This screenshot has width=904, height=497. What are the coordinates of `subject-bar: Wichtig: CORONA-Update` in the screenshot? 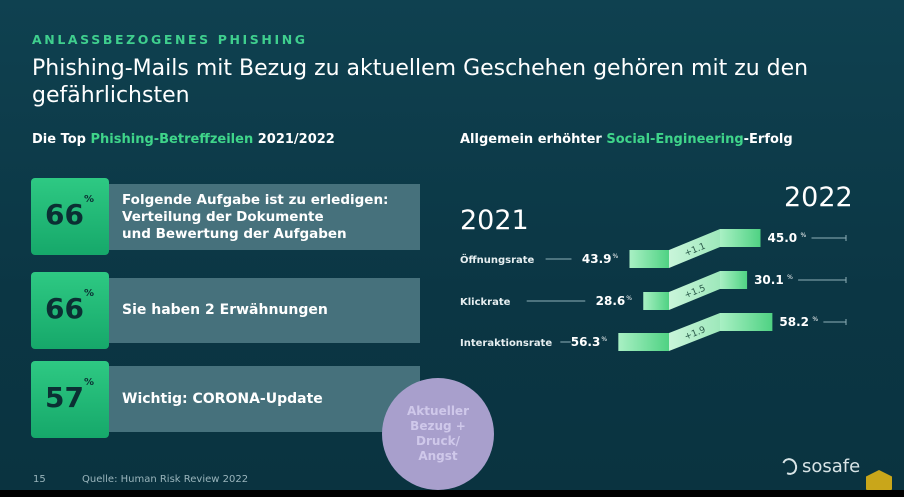 It's located at (264, 399).